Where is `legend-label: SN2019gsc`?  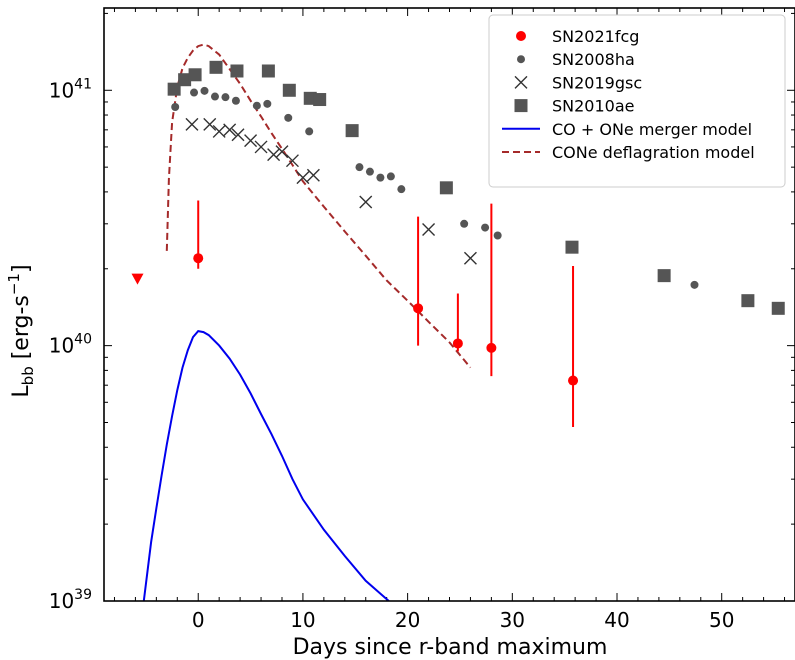
legend-label: SN2019gsc is located at coordinates (597, 82).